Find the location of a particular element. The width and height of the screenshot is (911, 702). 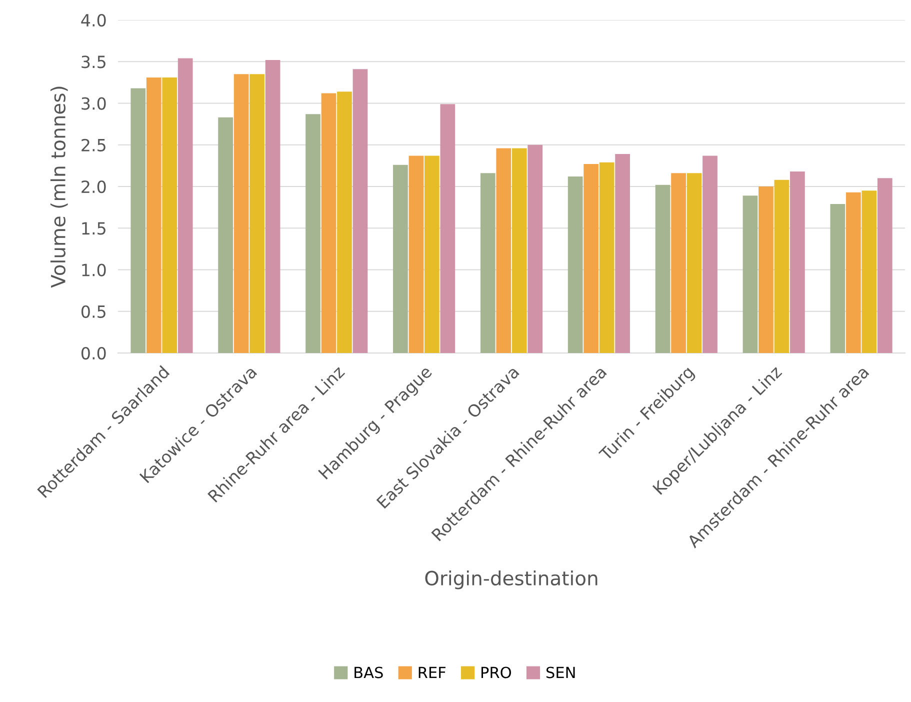

y-tick-label: 3.5 is located at coordinates (94, 62).